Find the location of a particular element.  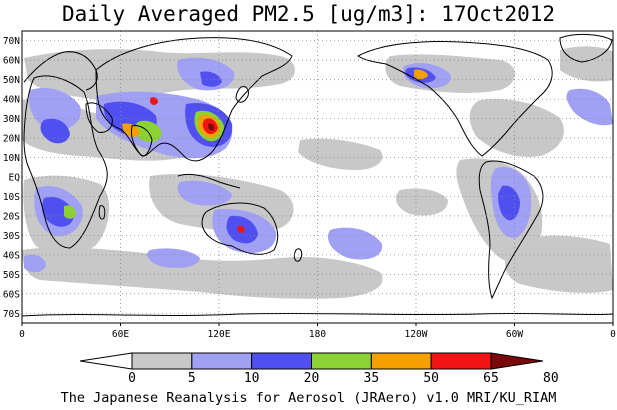

coastline-indonesia is located at coordinates (209, 181).